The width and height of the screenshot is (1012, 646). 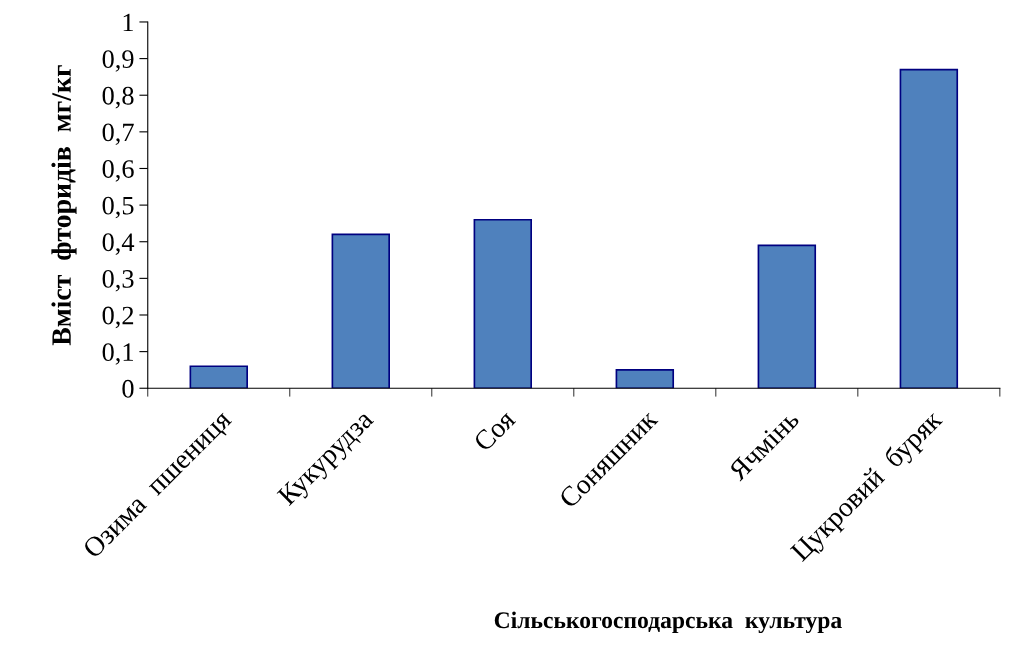 I want to click on y-axis-title: Вміст фторидів мг/кг, so click(x=64, y=205).